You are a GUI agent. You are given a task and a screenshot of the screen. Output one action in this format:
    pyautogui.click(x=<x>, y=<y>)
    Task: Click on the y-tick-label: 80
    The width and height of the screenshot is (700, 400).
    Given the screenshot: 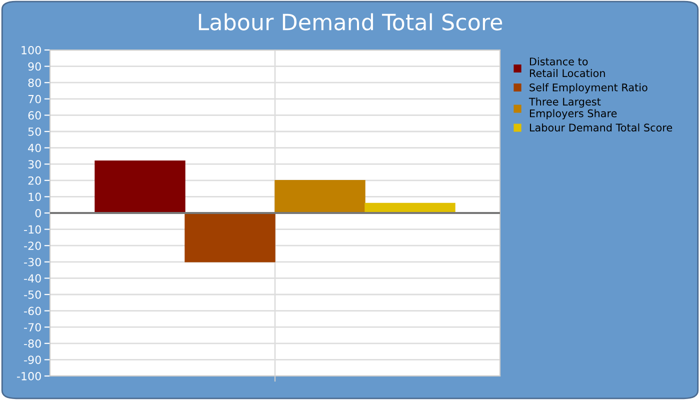 What is the action you would take?
    pyautogui.click(x=34, y=82)
    